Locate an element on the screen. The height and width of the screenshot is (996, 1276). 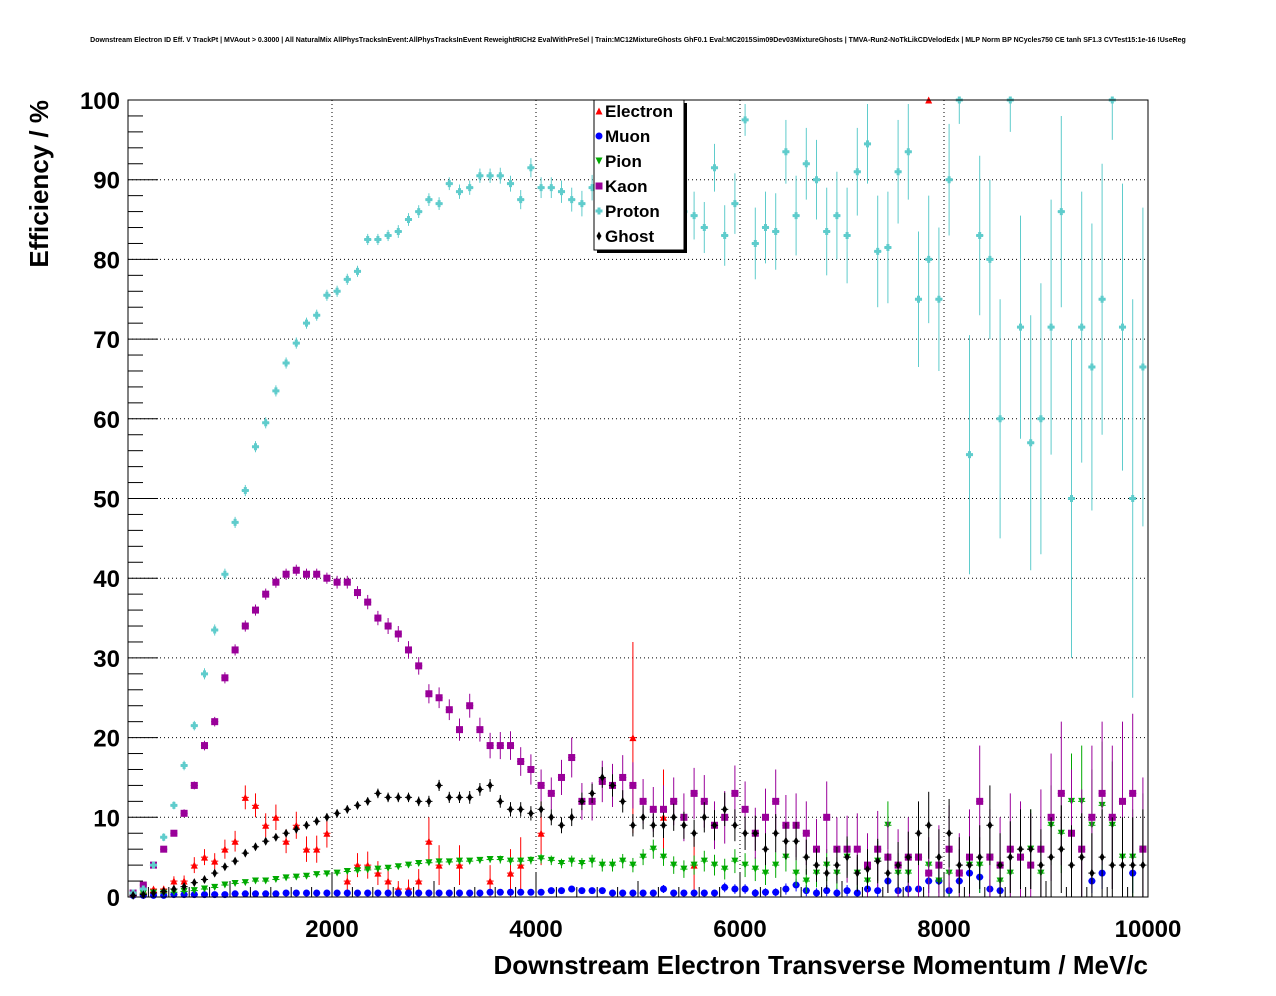
y-tick-label: 90 is located at coordinates (106, 181).